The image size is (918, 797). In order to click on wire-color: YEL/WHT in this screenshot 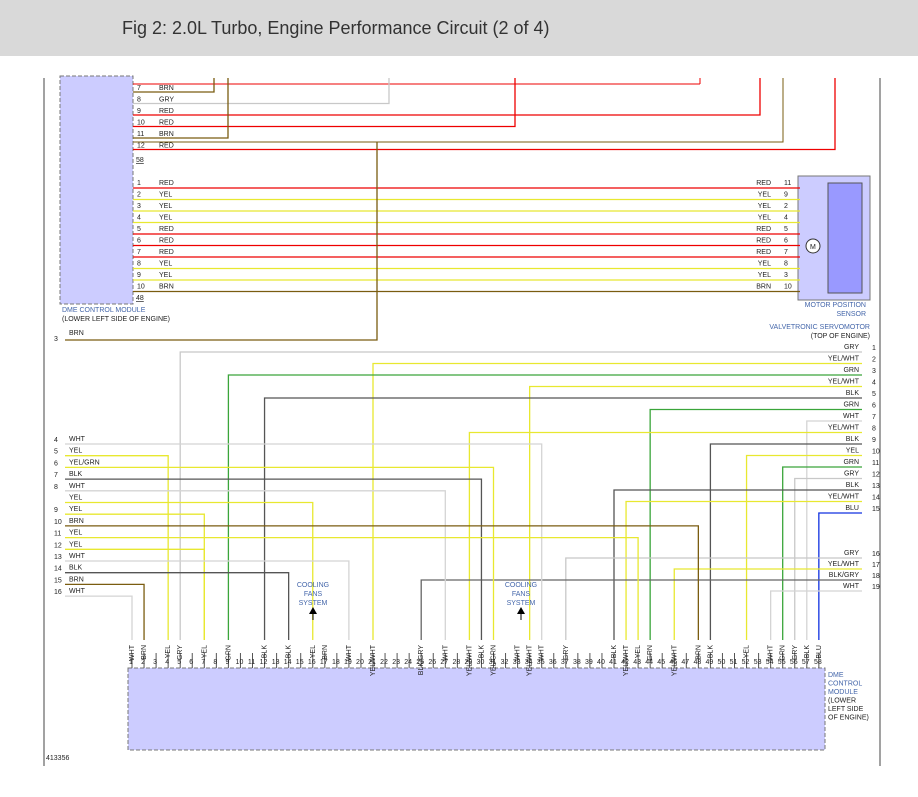, I will do `click(844, 497)`.